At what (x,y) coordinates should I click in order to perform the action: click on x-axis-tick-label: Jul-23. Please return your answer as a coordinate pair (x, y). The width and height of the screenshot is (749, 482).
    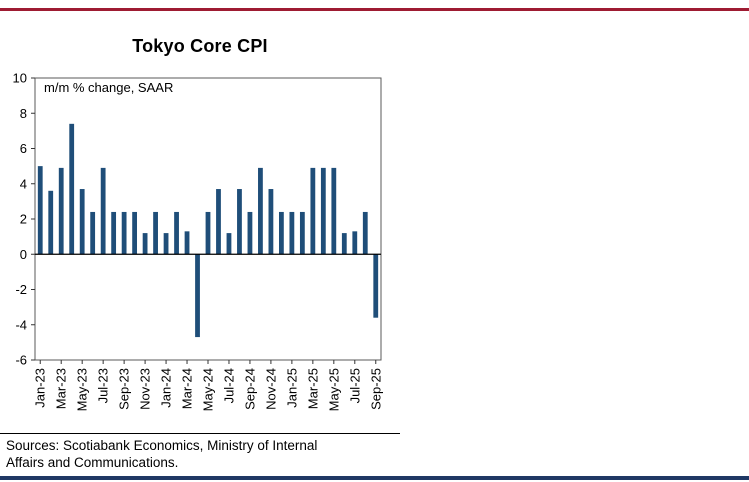
    Looking at the image, I should click on (103, 385).